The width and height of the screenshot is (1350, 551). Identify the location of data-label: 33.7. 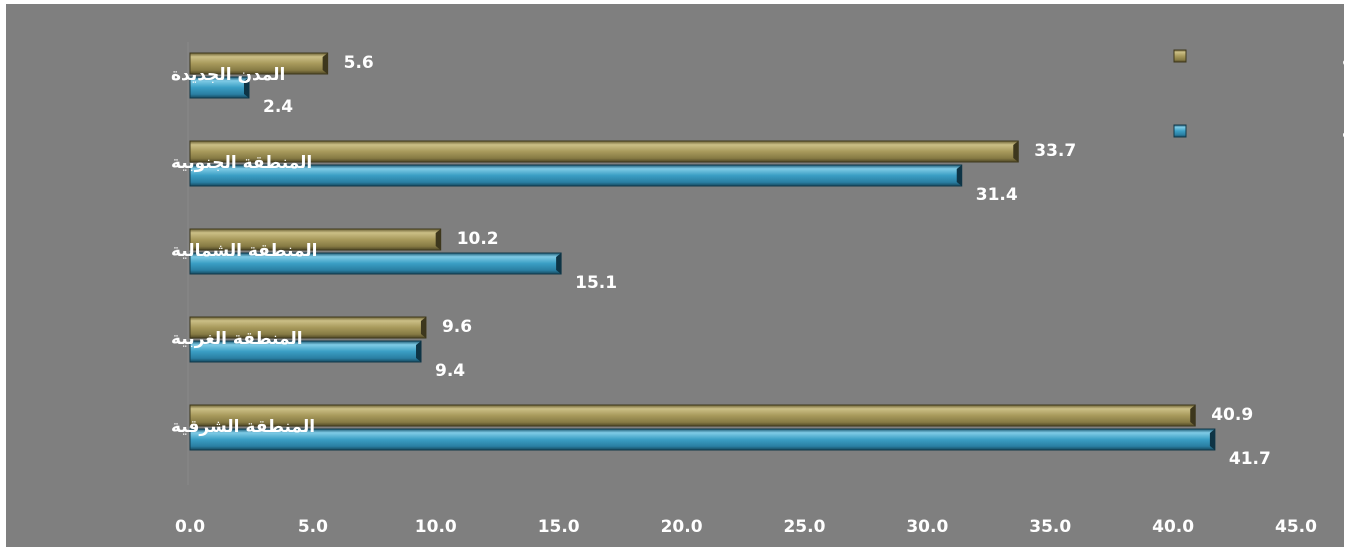
(1055, 151).